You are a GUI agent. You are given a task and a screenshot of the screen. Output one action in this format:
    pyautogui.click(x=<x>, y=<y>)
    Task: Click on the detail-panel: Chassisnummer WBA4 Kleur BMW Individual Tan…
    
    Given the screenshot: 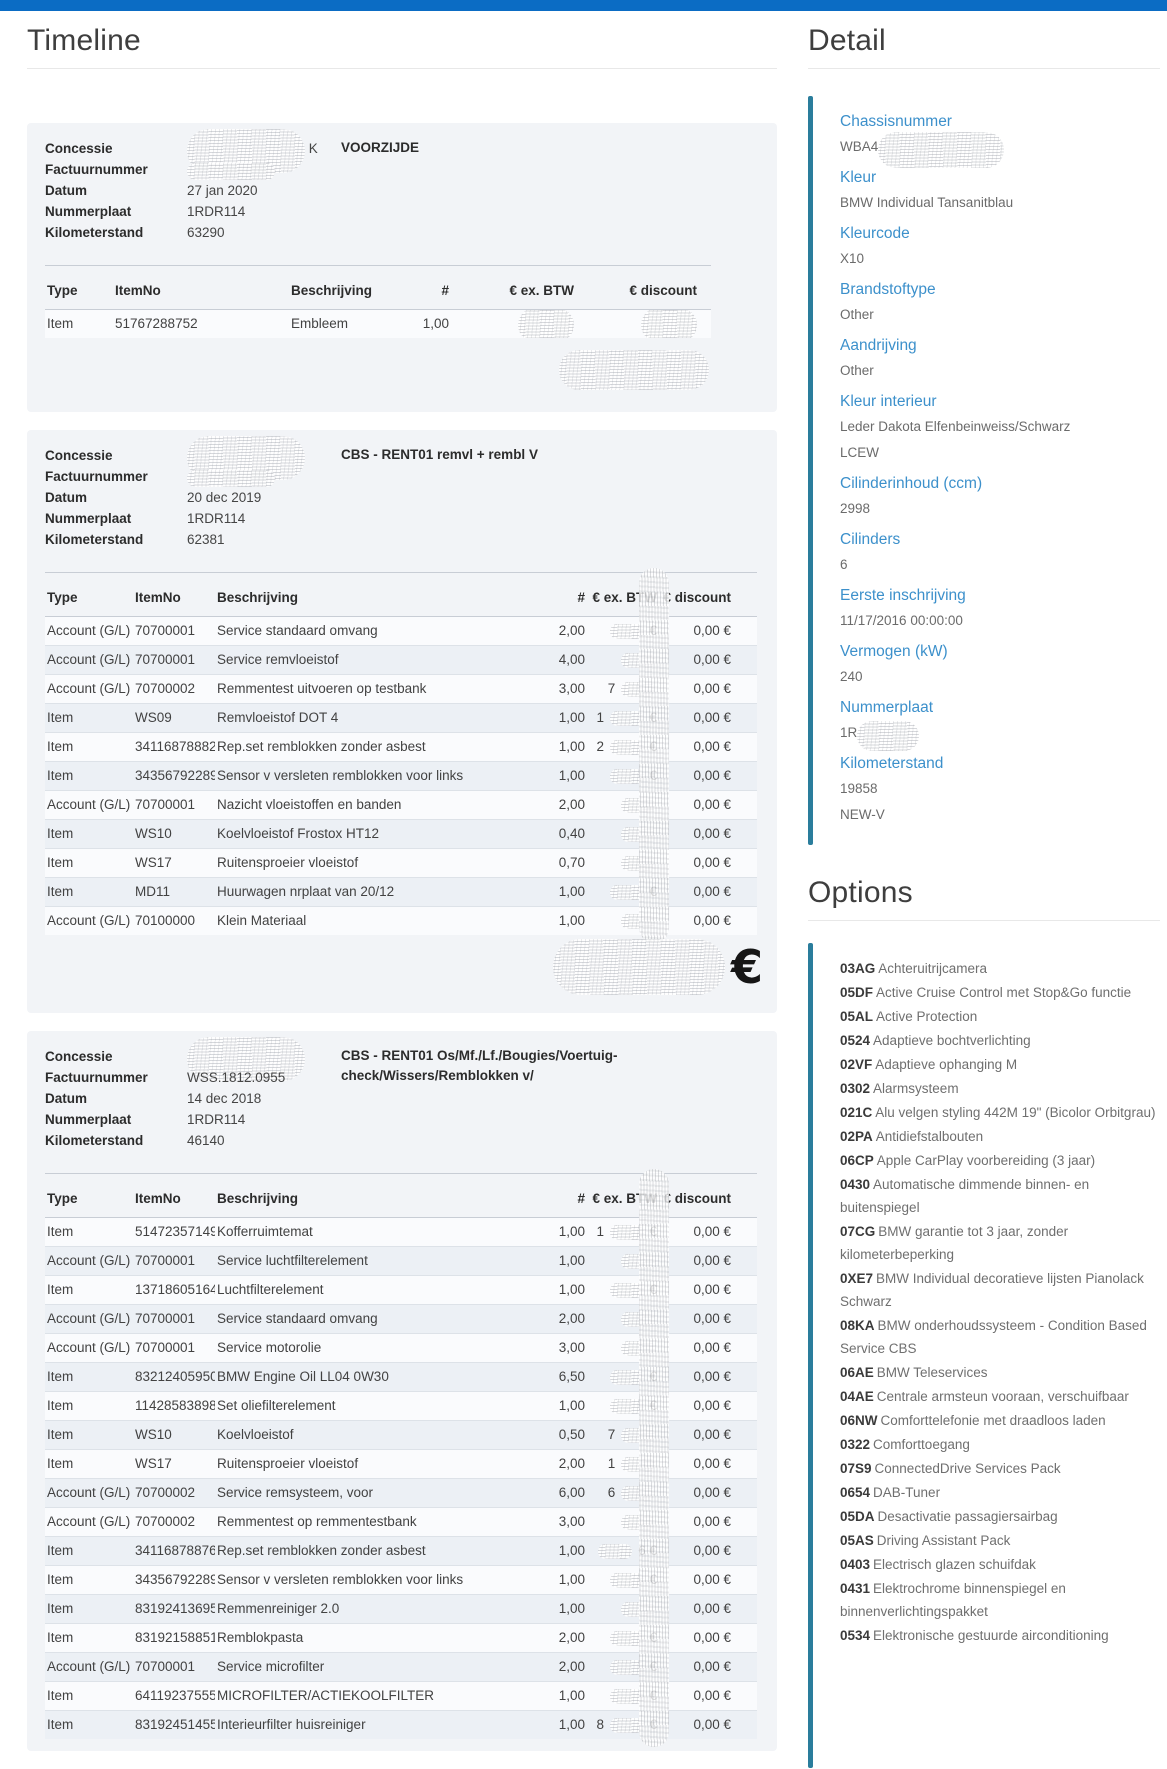 What is the action you would take?
    pyautogui.click(x=984, y=470)
    